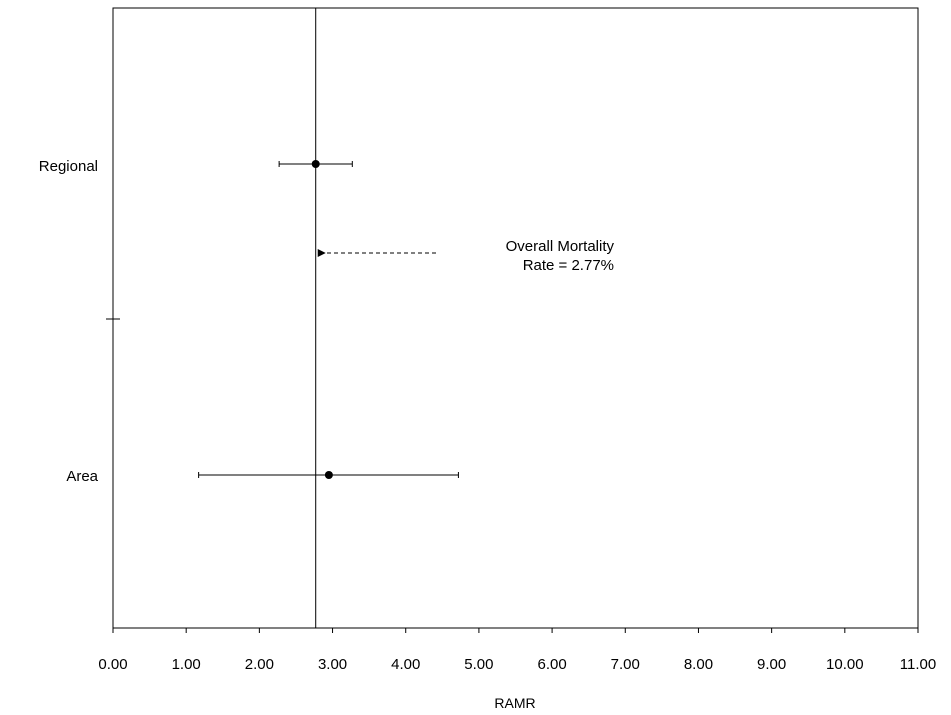 The image size is (951, 715). What do you see at coordinates (568, 265) in the screenshot?
I see `annotation-line2: Rate = 2.77%` at bounding box center [568, 265].